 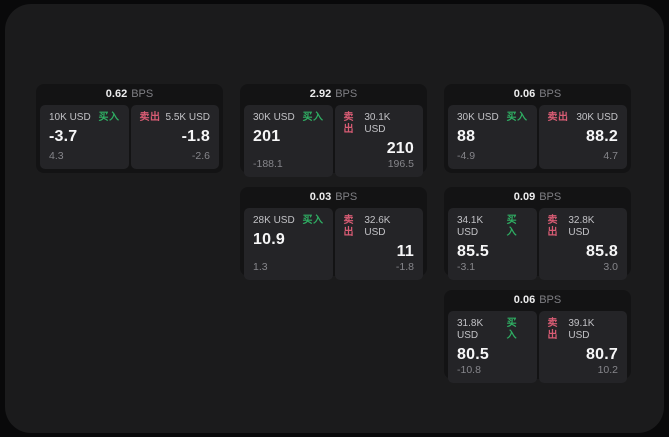 I want to click on buy-sub-value: -188.1, so click(x=268, y=164).